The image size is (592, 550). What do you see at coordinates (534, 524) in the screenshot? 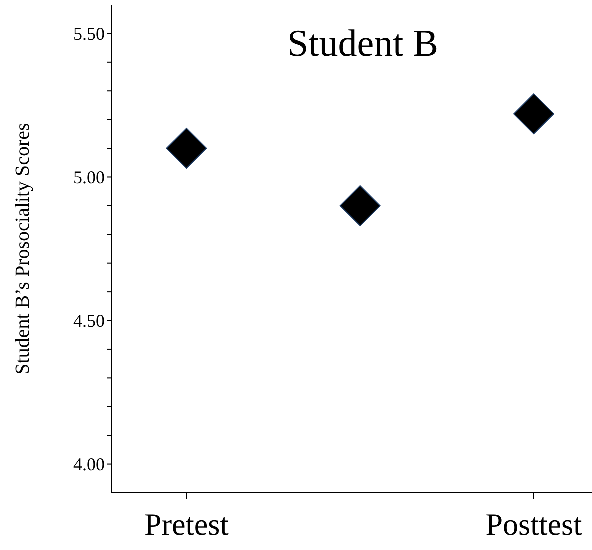
I see `x-tick-label: Posttest` at bounding box center [534, 524].